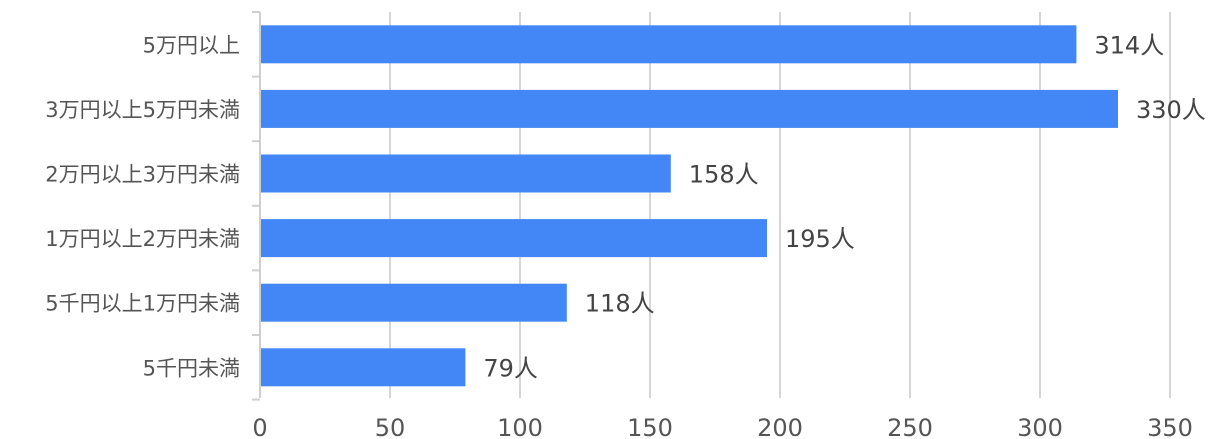 Image resolution: width=1215 pixels, height=439 pixels. I want to click on data-label: 195人, so click(820, 239).